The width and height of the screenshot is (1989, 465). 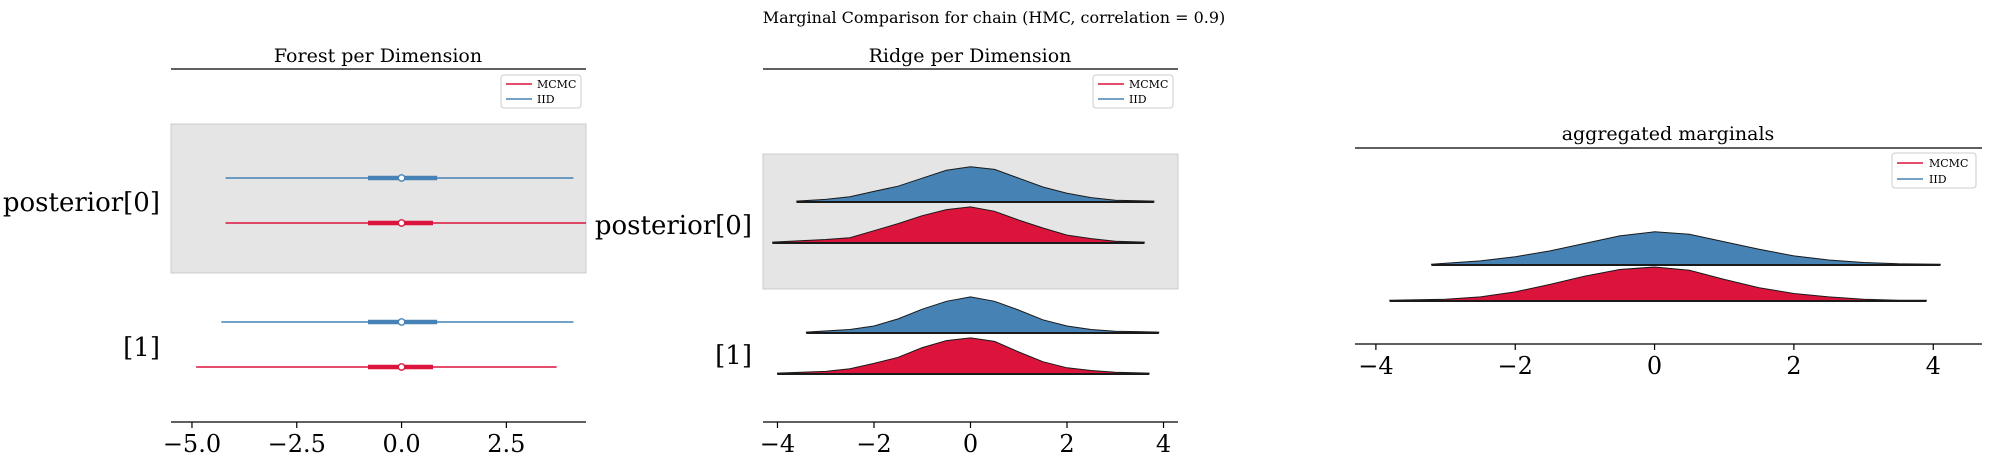 I want to click on panel-aggregated-legend: MCMC IID, so click(x=1934, y=170).